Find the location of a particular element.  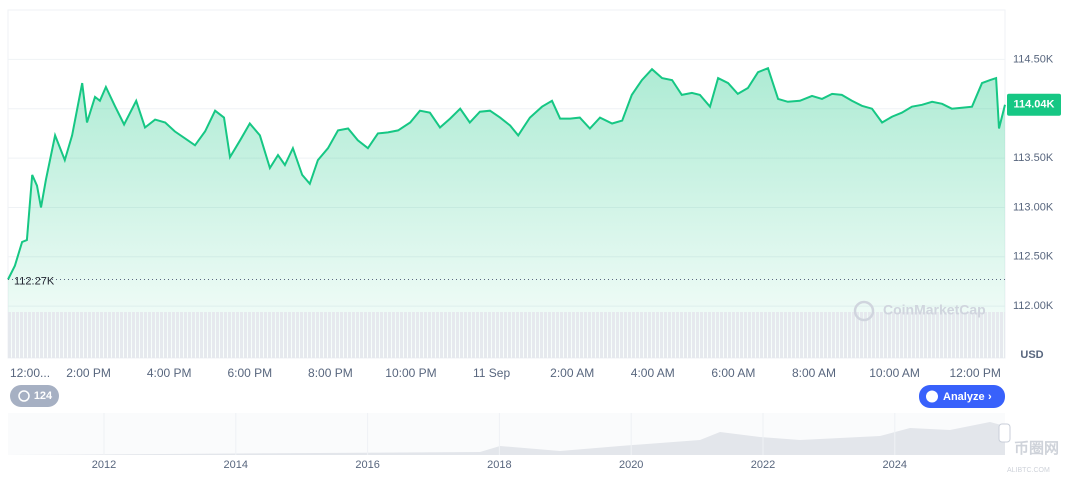

last-price-badge is located at coordinates (1034, 104).